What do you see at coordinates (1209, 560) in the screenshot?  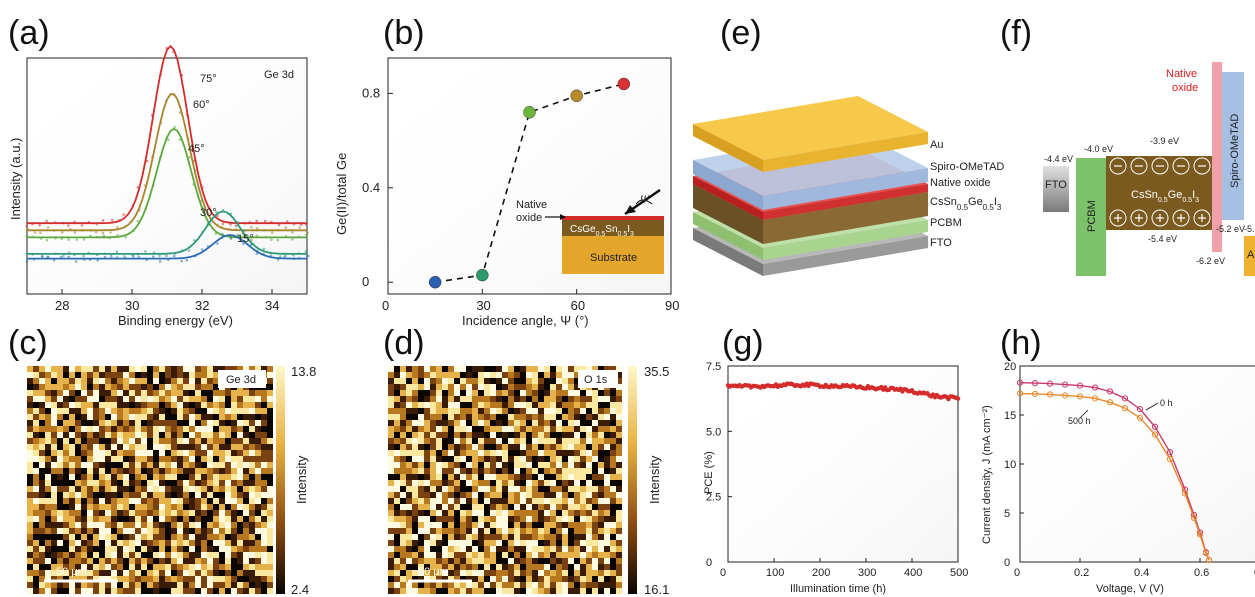 I see `panel-h-data-point` at bounding box center [1209, 560].